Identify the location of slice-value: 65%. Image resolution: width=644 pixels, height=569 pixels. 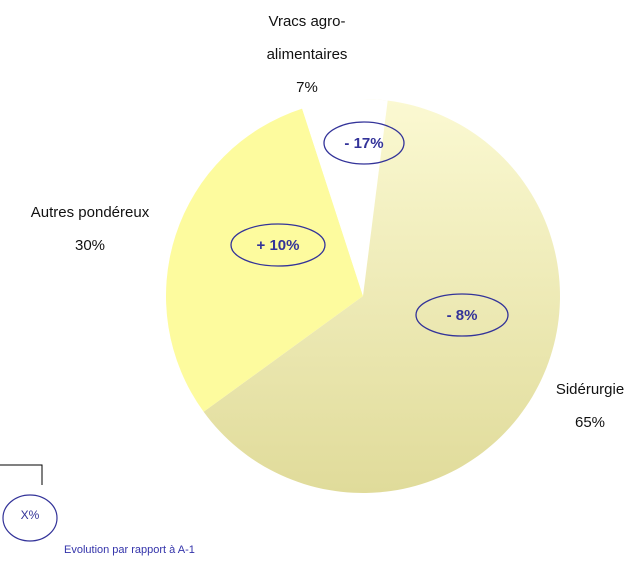
(590, 422).